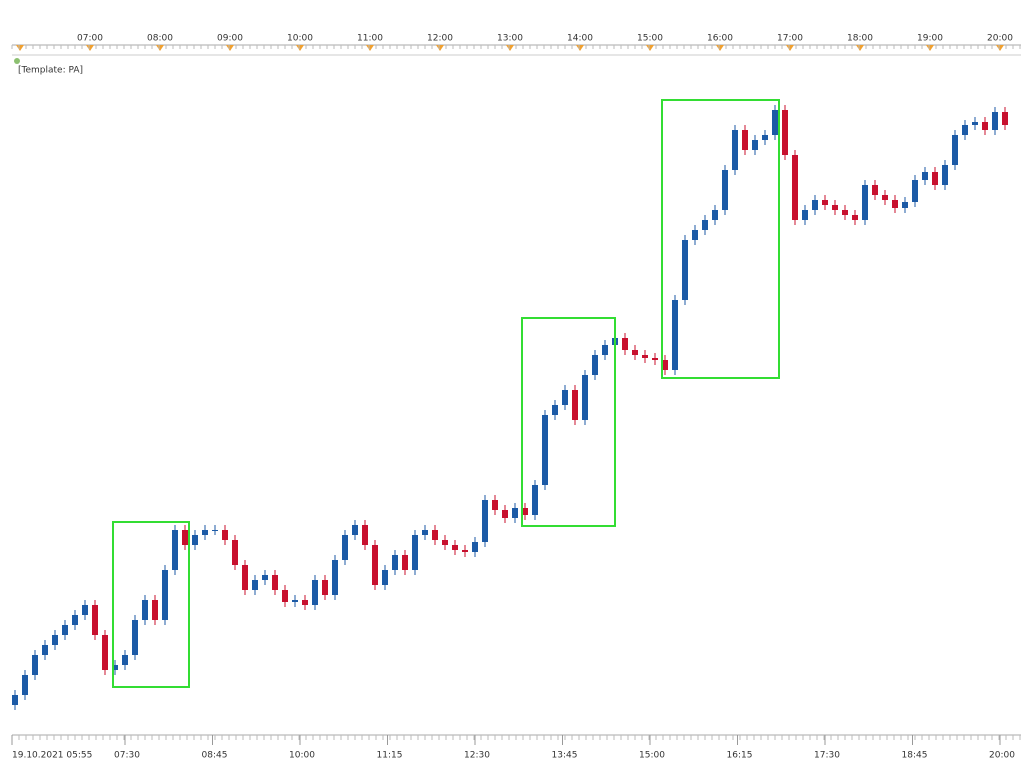 The height and width of the screenshot is (772, 1021). Describe the element at coordinates (740, 756) in the screenshot. I see `bottom-tick-label: 16:15` at that location.